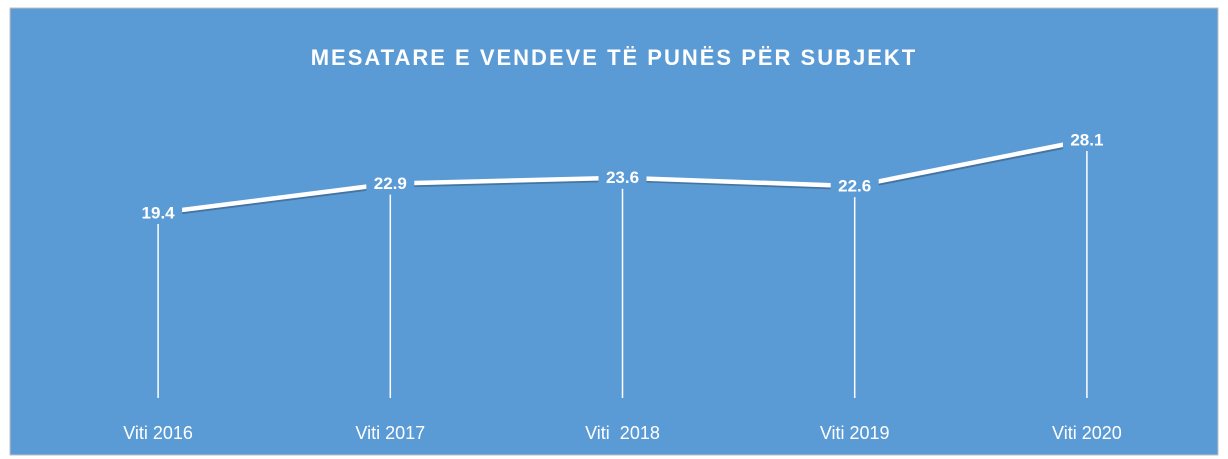  Describe the element at coordinates (1087, 433) in the screenshot. I see `x-tick-label: Viti 2020` at that location.